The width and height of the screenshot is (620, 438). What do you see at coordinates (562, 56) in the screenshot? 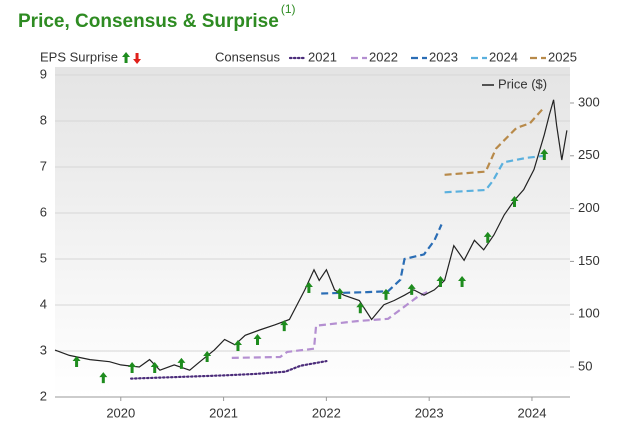
I see `legend-label: 2025` at bounding box center [562, 56].